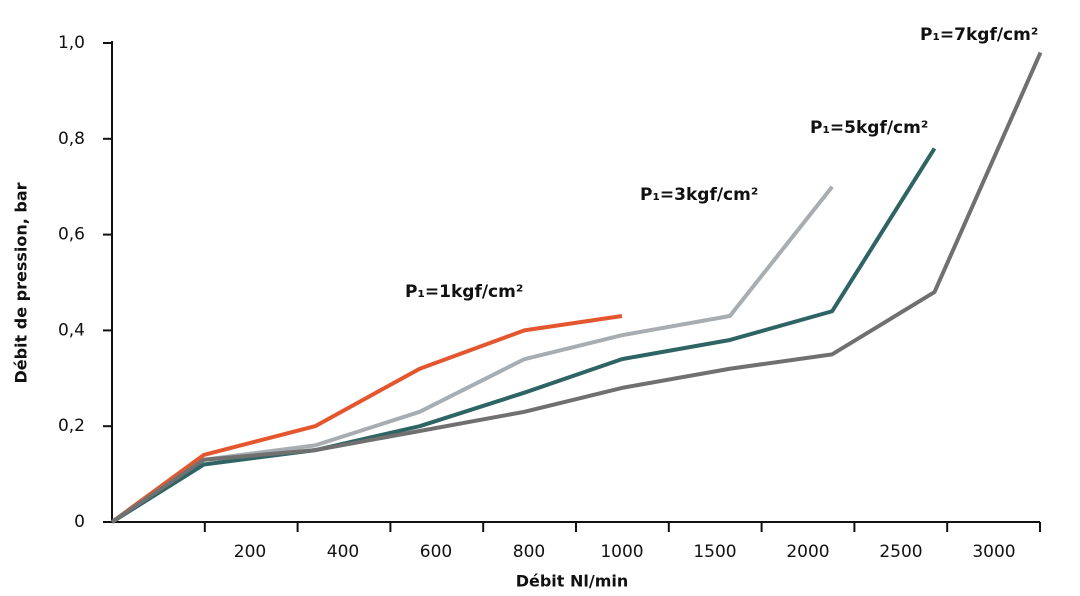 The width and height of the screenshot is (1080, 596). Describe the element at coordinates (71, 139) in the screenshot. I see `y-tick-label: 0,8` at that location.